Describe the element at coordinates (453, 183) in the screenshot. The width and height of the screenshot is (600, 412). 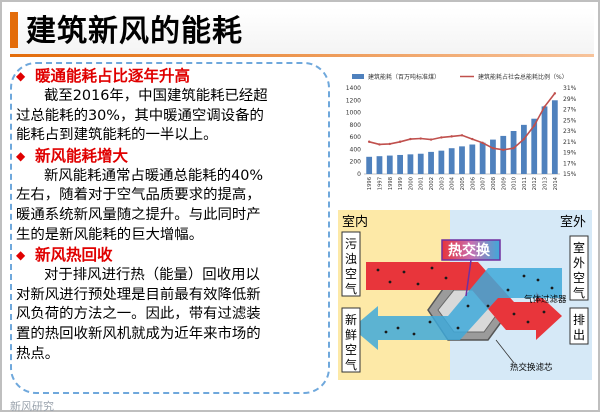
I see `x-tick-label: 2004` at that location.